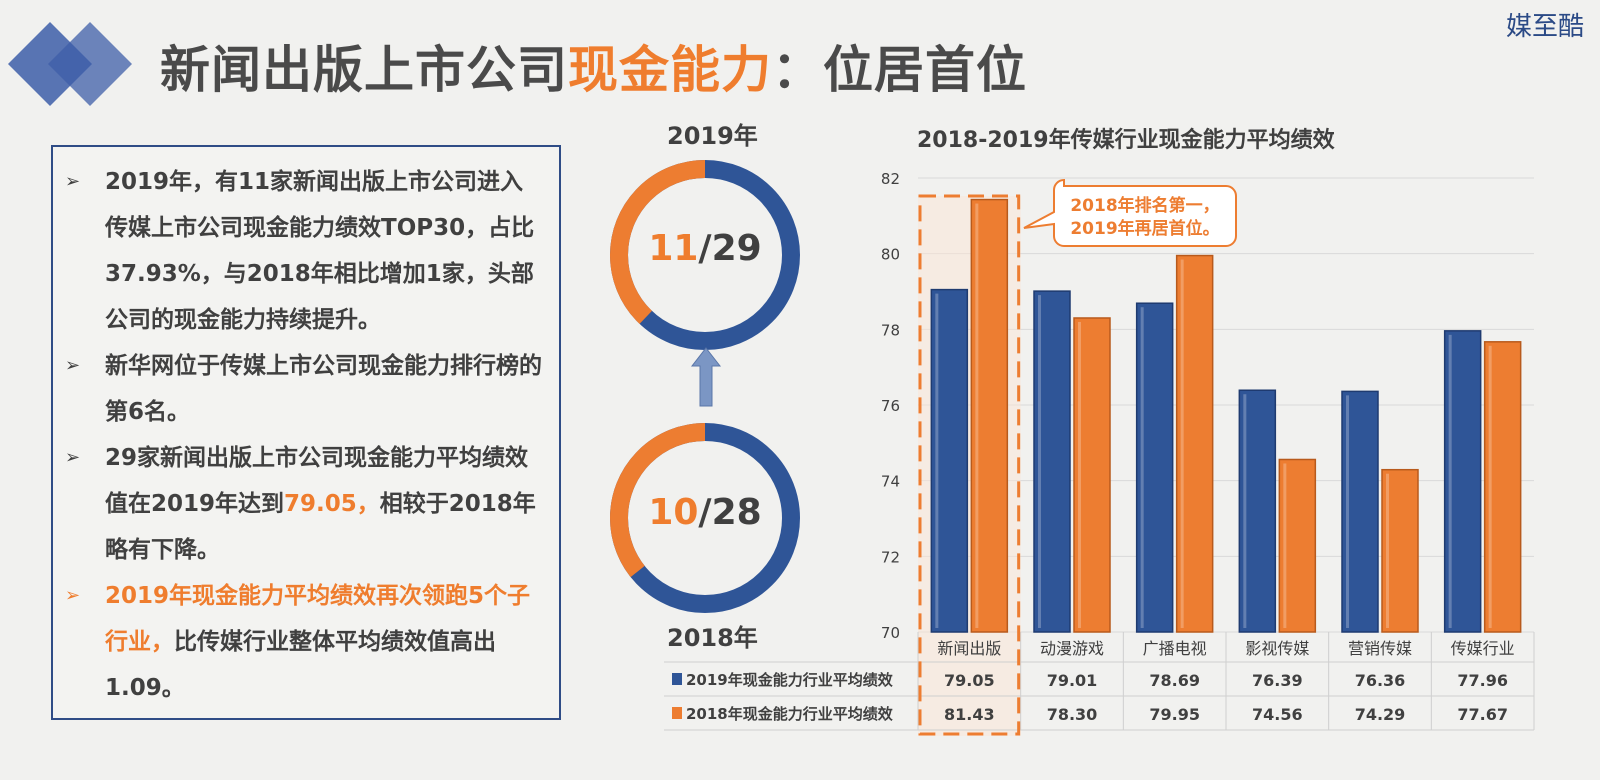 The image size is (1600, 780). I want to click on highlight-frame, so click(969, 465).